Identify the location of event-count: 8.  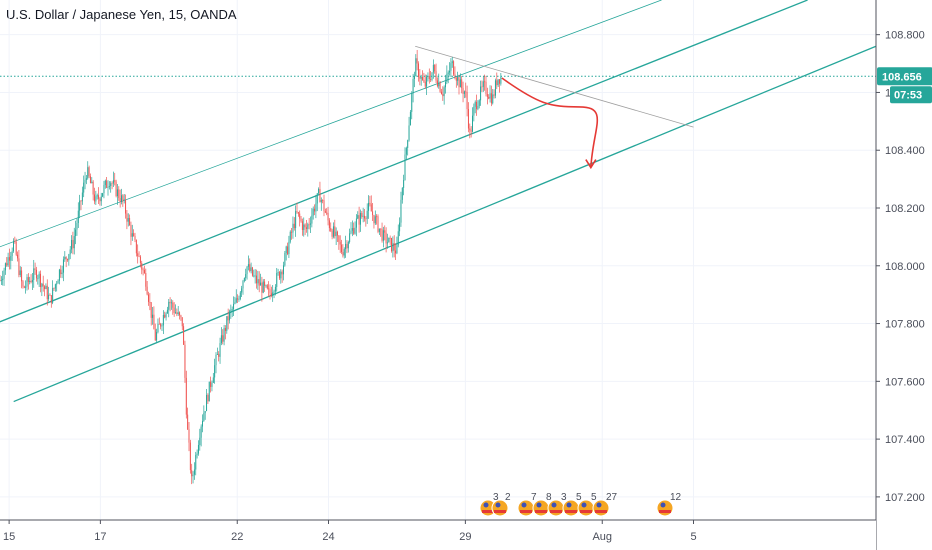
(549, 497).